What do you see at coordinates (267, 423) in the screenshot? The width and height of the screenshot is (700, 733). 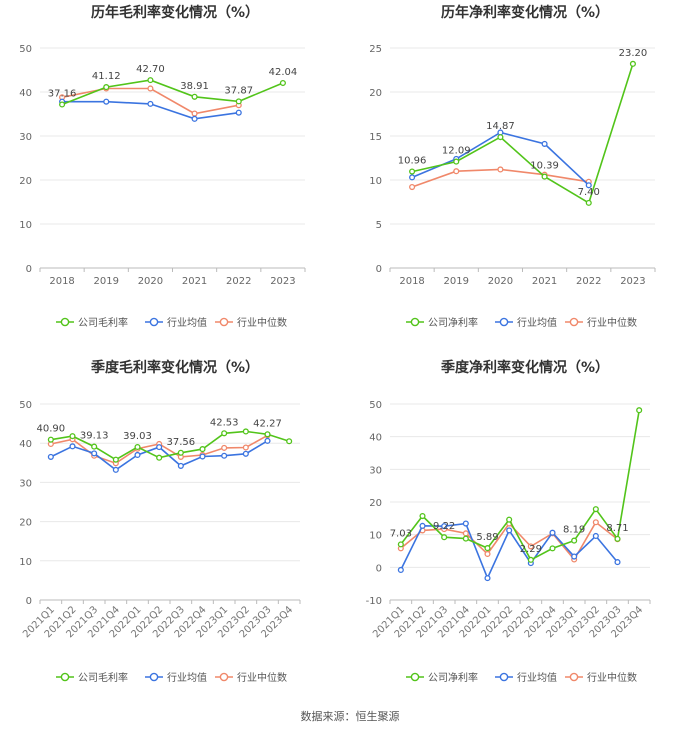 I see `data-label: 42.27` at bounding box center [267, 423].